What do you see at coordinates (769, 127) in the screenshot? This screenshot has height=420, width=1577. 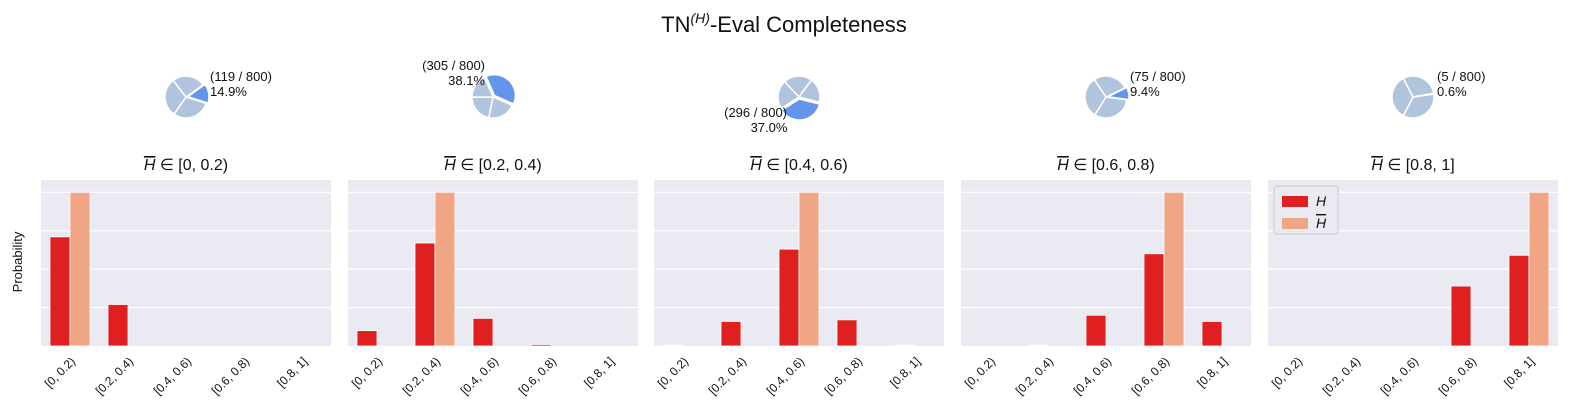 I see `pie-percent-label: 37.0%` at bounding box center [769, 127].